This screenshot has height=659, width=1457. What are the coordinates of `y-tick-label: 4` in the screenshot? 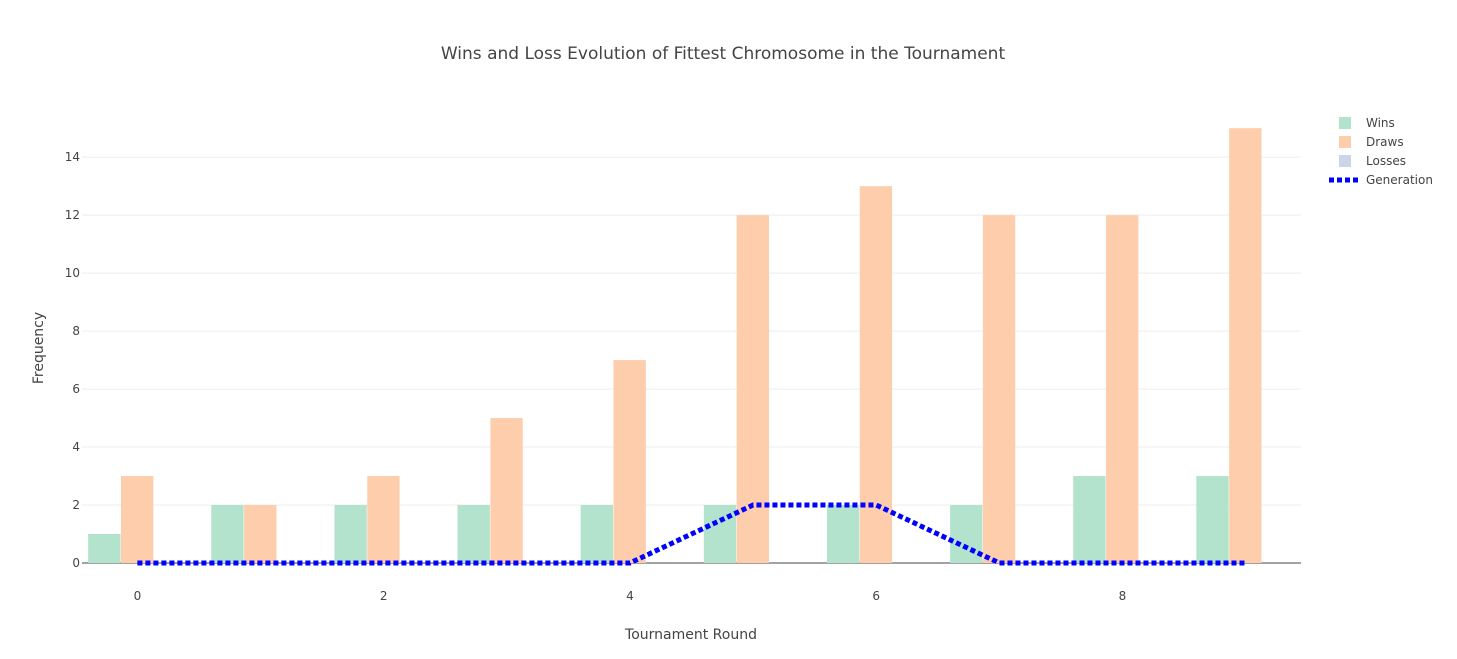 It's located at (76, 447).